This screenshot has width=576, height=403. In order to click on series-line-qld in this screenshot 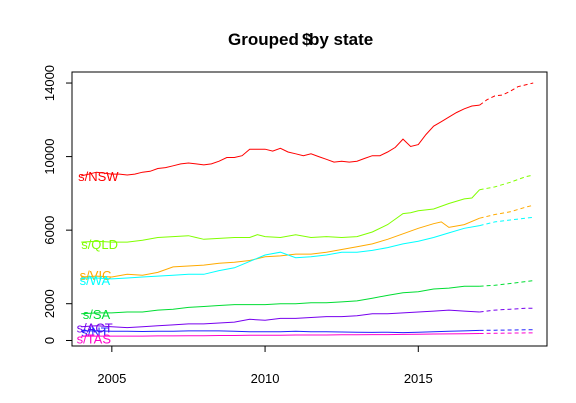, I will do `click(280, 216)`.